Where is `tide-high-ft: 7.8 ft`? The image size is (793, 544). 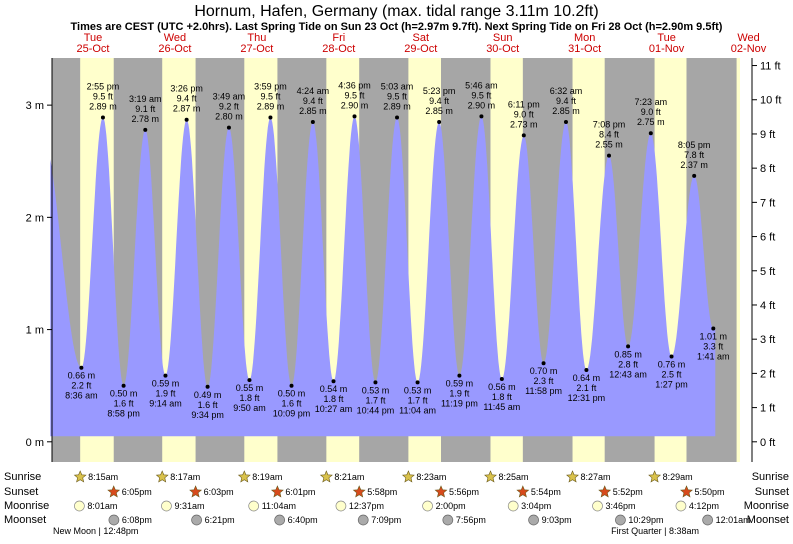
tide-high-ft: 7.8 ft is located at coordinates (694, 155).